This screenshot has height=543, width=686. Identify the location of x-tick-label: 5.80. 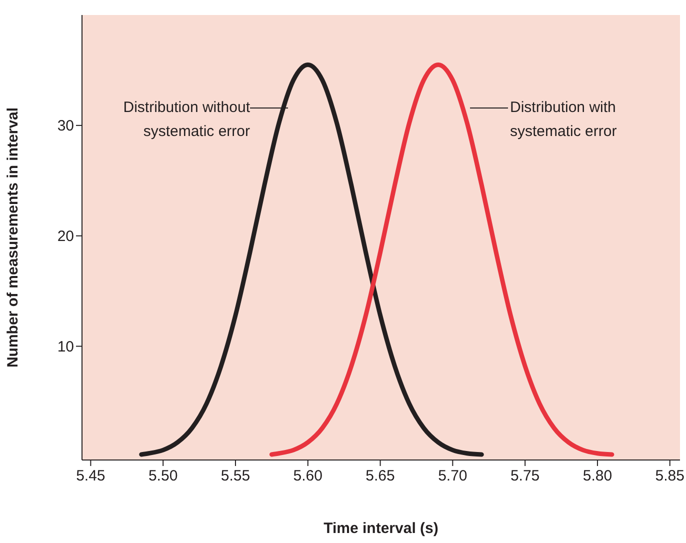
(597, 476).